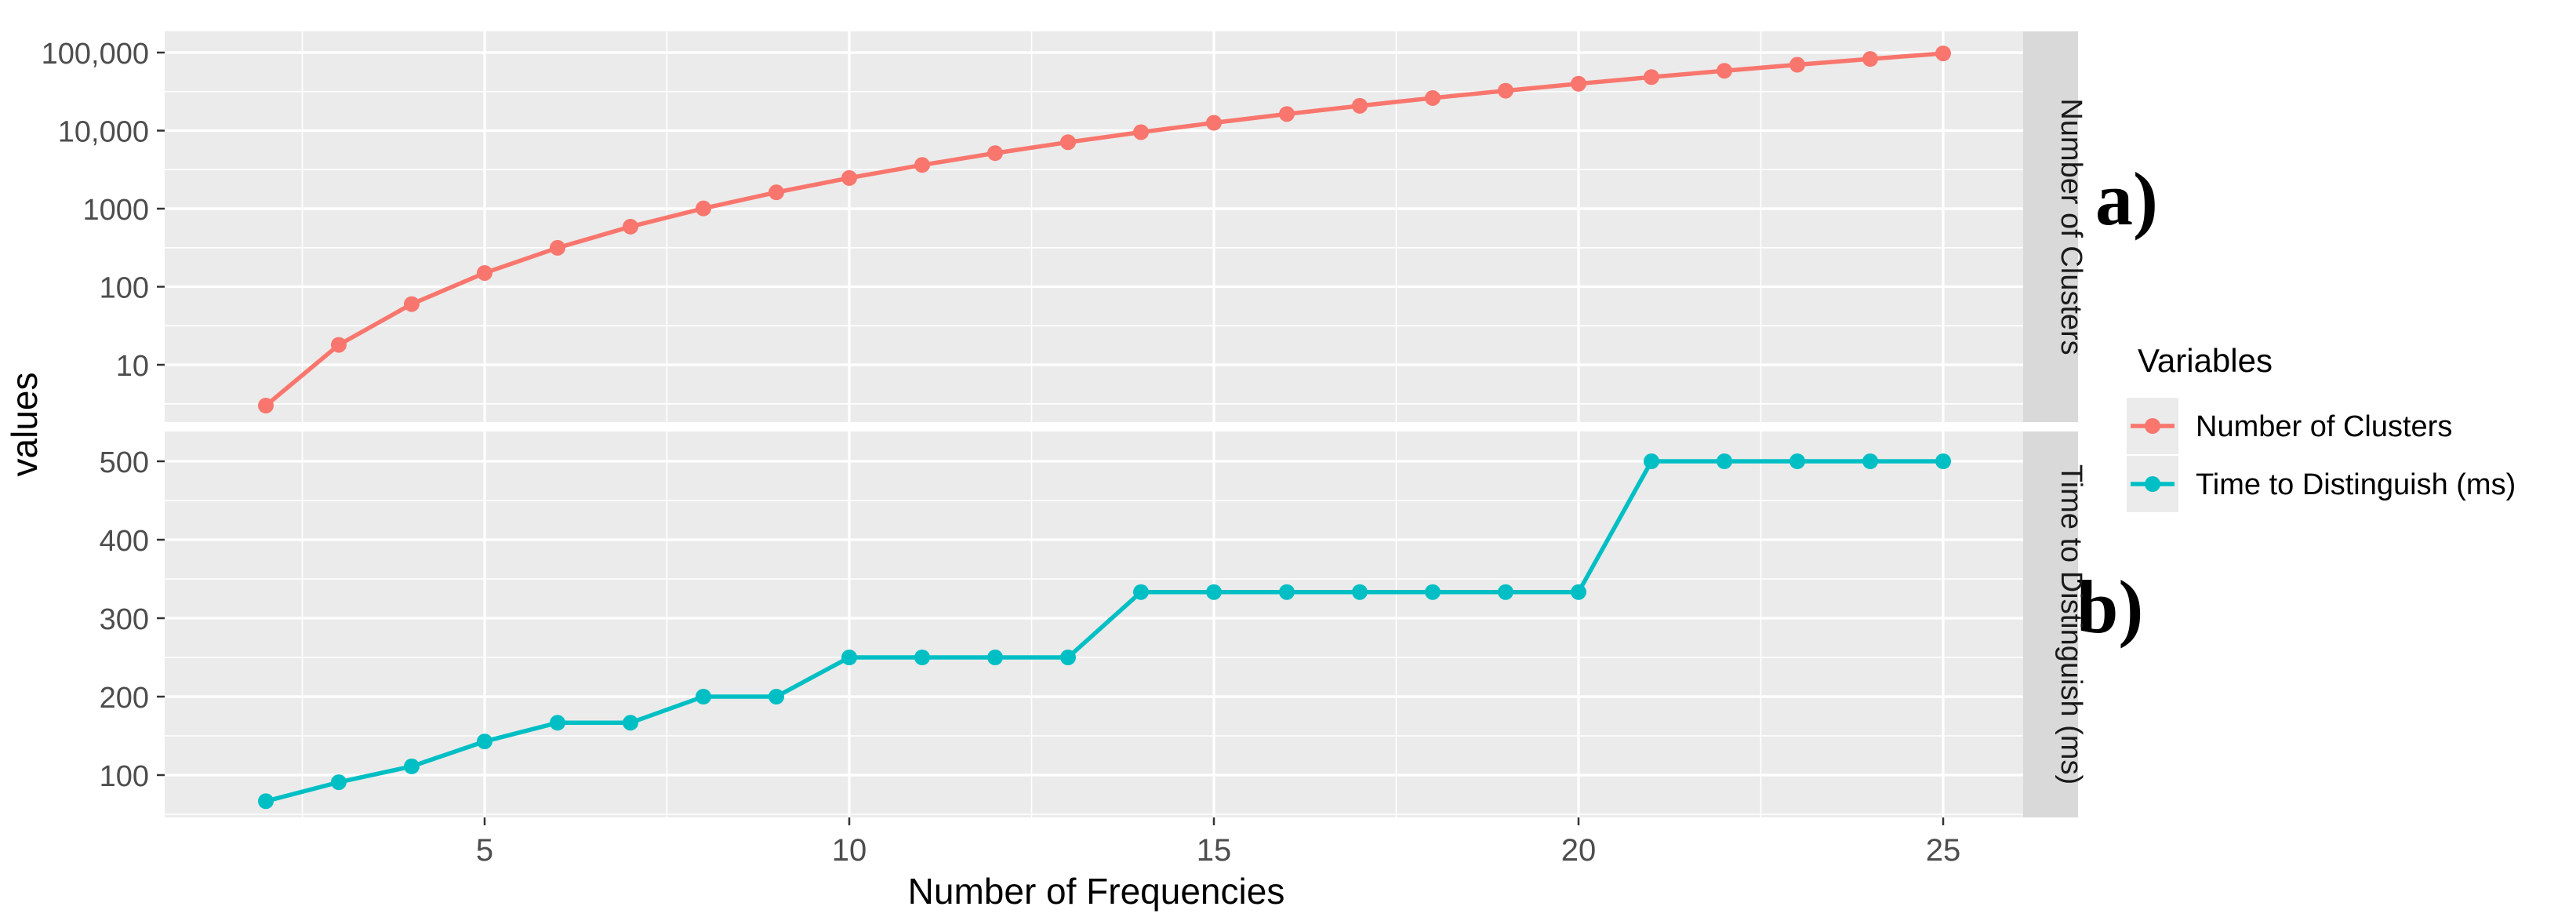 The height and width of the screenshot is (921, 2576). I want to click on y-tick-label: 300, so click(124, 619).